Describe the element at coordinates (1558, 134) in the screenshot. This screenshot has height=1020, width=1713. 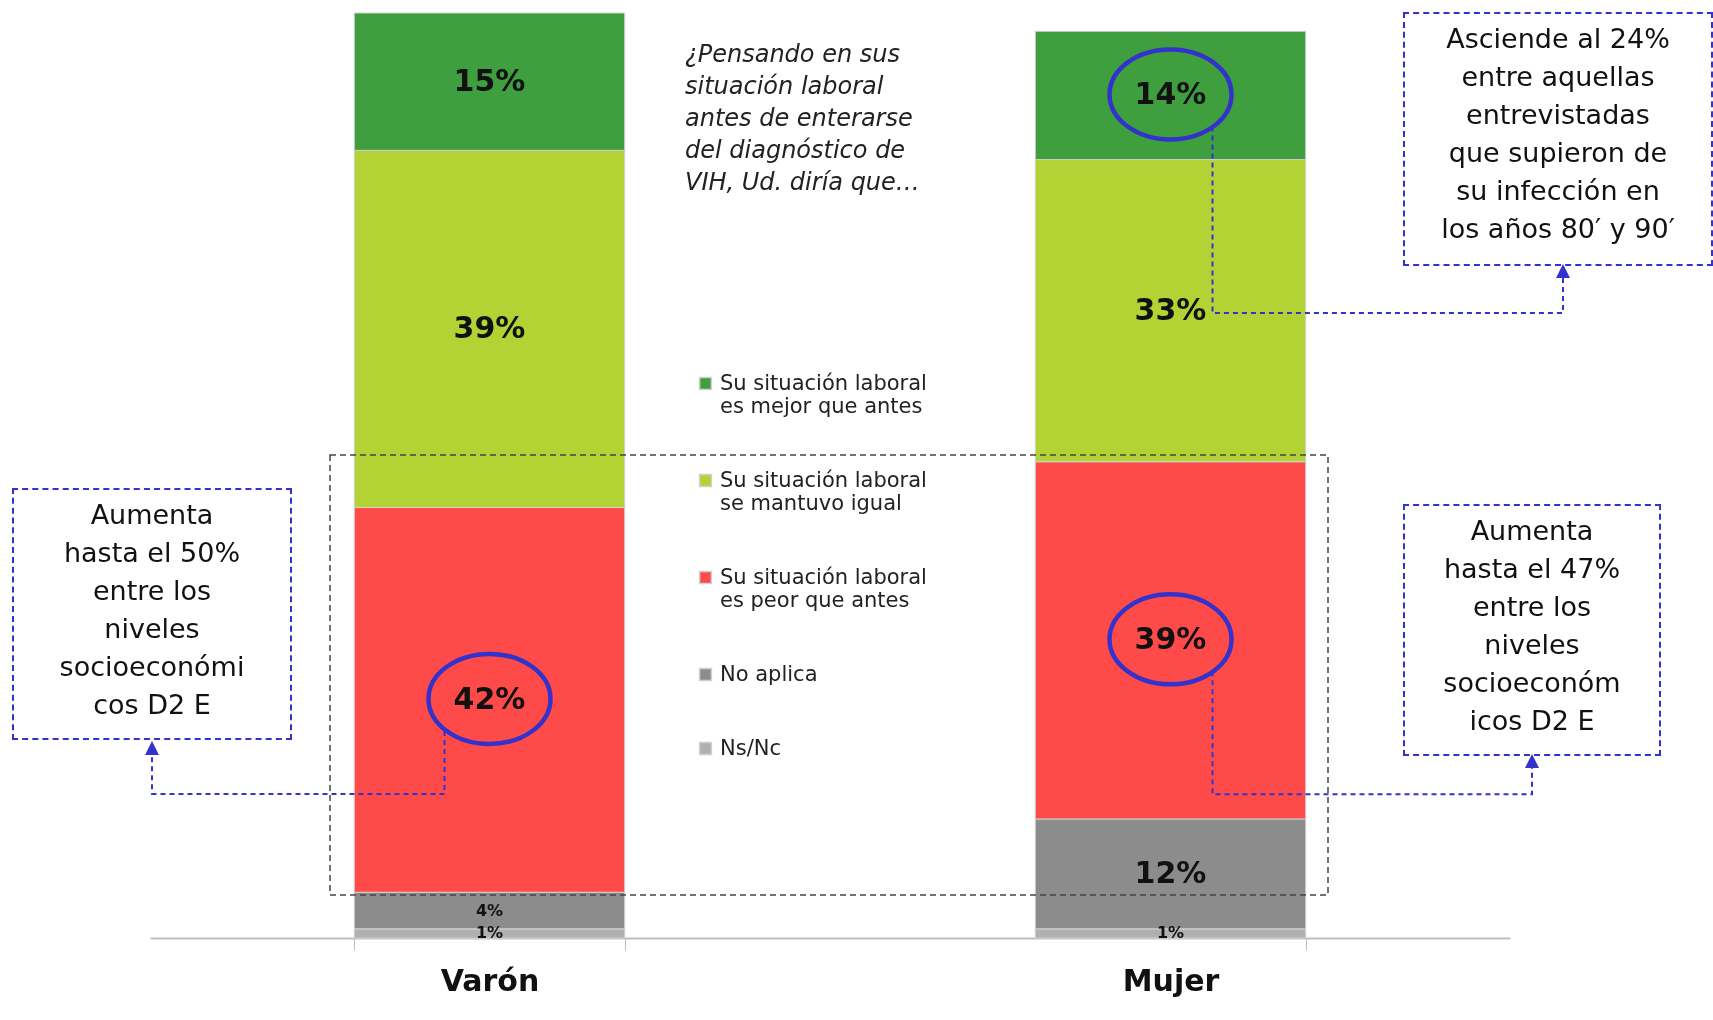
I see `text: Asciende al 24% entre aquellas entrevistadas que supieron de su infección en los años 80′ y 90′` at that location.